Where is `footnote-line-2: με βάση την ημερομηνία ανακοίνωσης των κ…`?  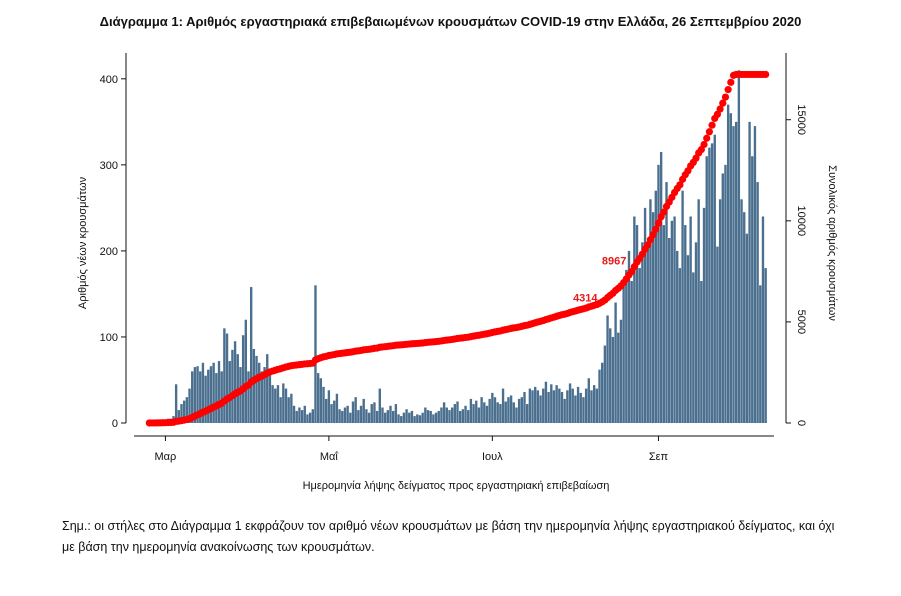
footnote-line-2: με βάση την ημερομηνία ανακοίνωσης των κ… is located at coordinates (218, 547).